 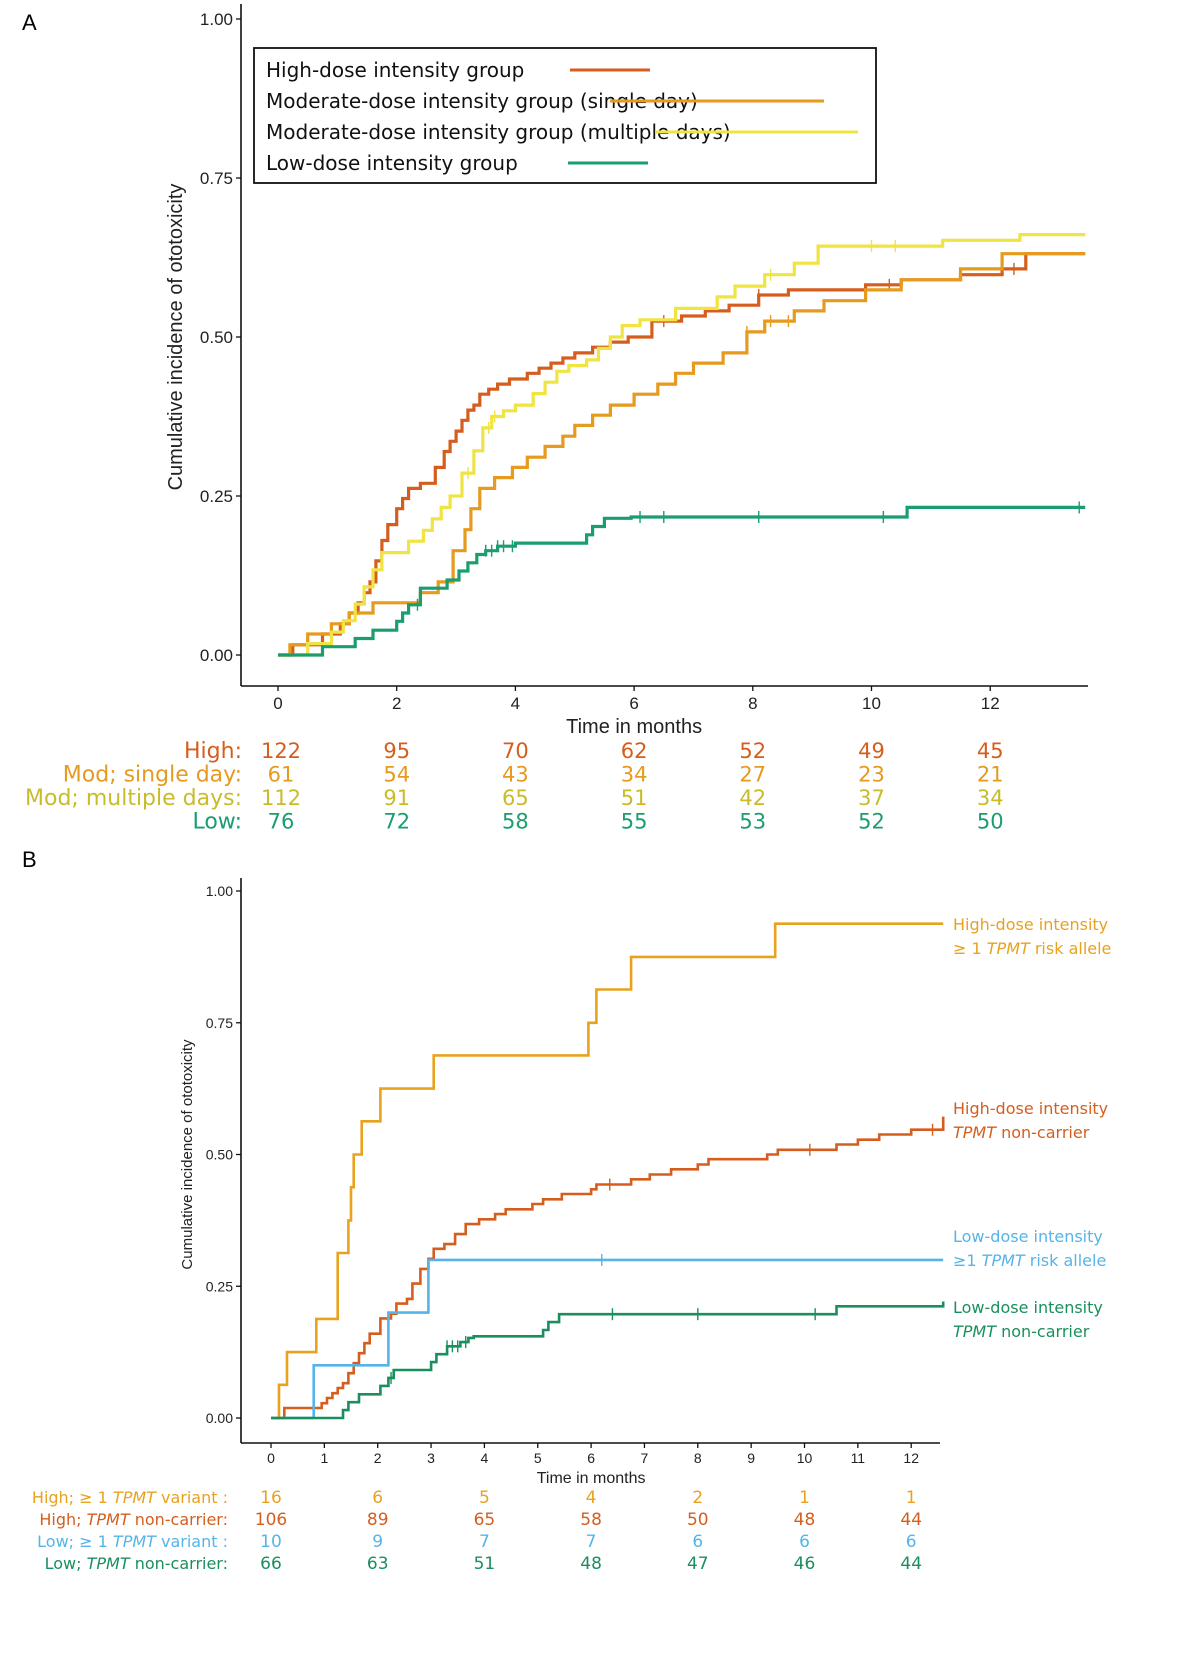 What do you see at coordinates (378, 1564) in the screenshot?
I see `risk-count: 63` at bounding box center [378, 1564].